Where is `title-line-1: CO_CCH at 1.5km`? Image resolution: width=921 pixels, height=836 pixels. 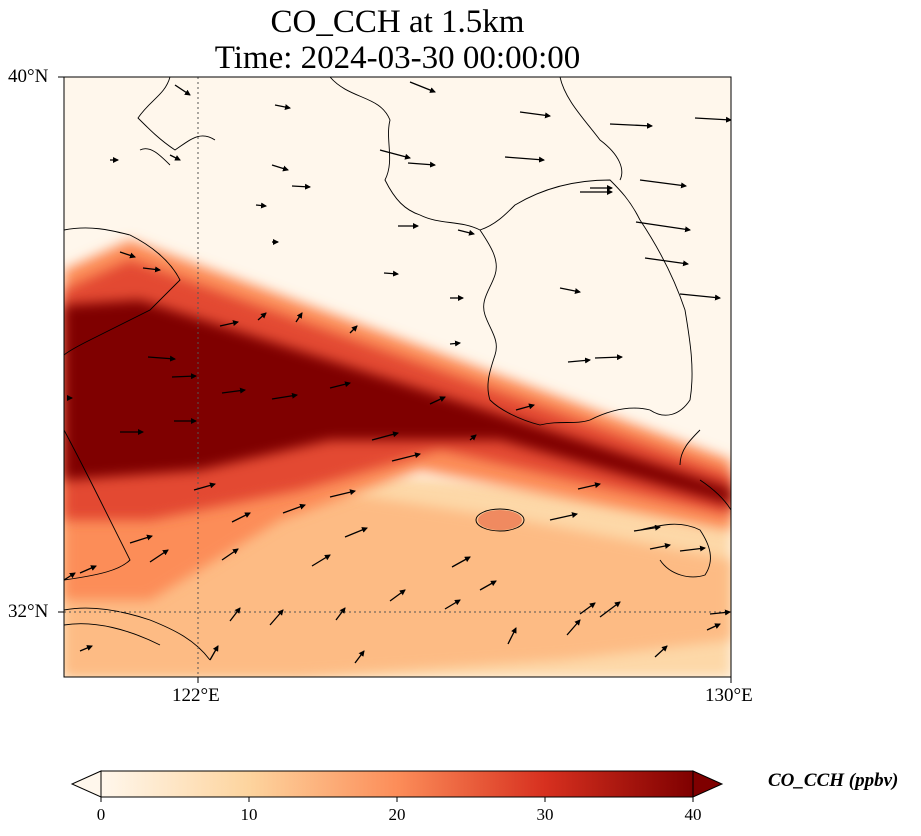 title-line-1: CO_CCH at 1.5km is located at coordinates (397, 22).